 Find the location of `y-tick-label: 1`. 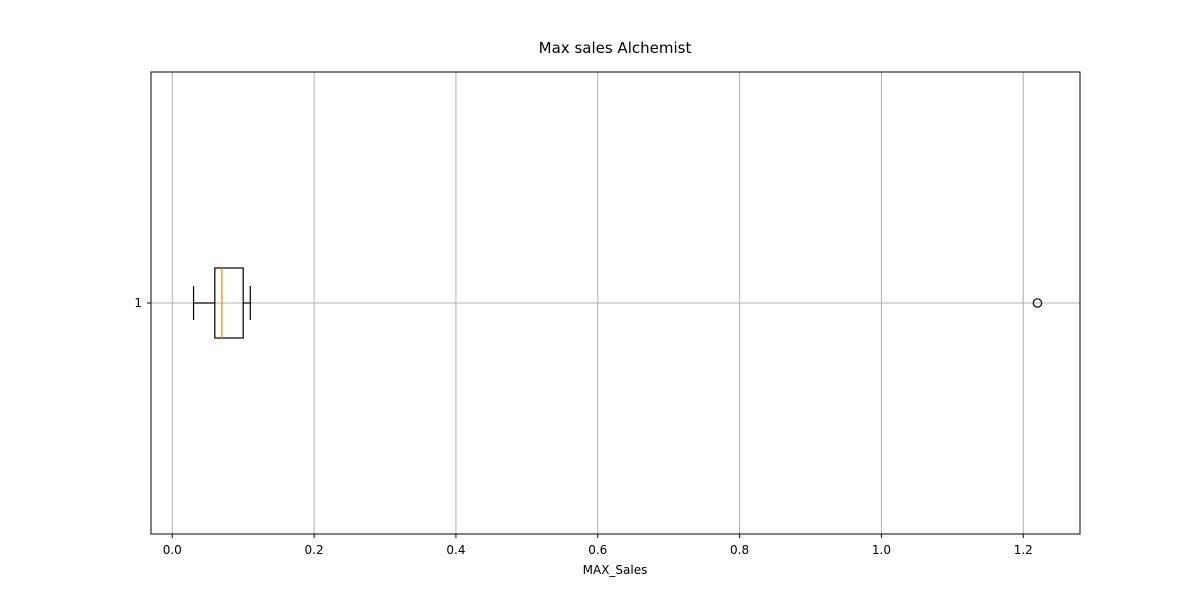

y-tick-label: 1 is located at coordinates (138, 303).